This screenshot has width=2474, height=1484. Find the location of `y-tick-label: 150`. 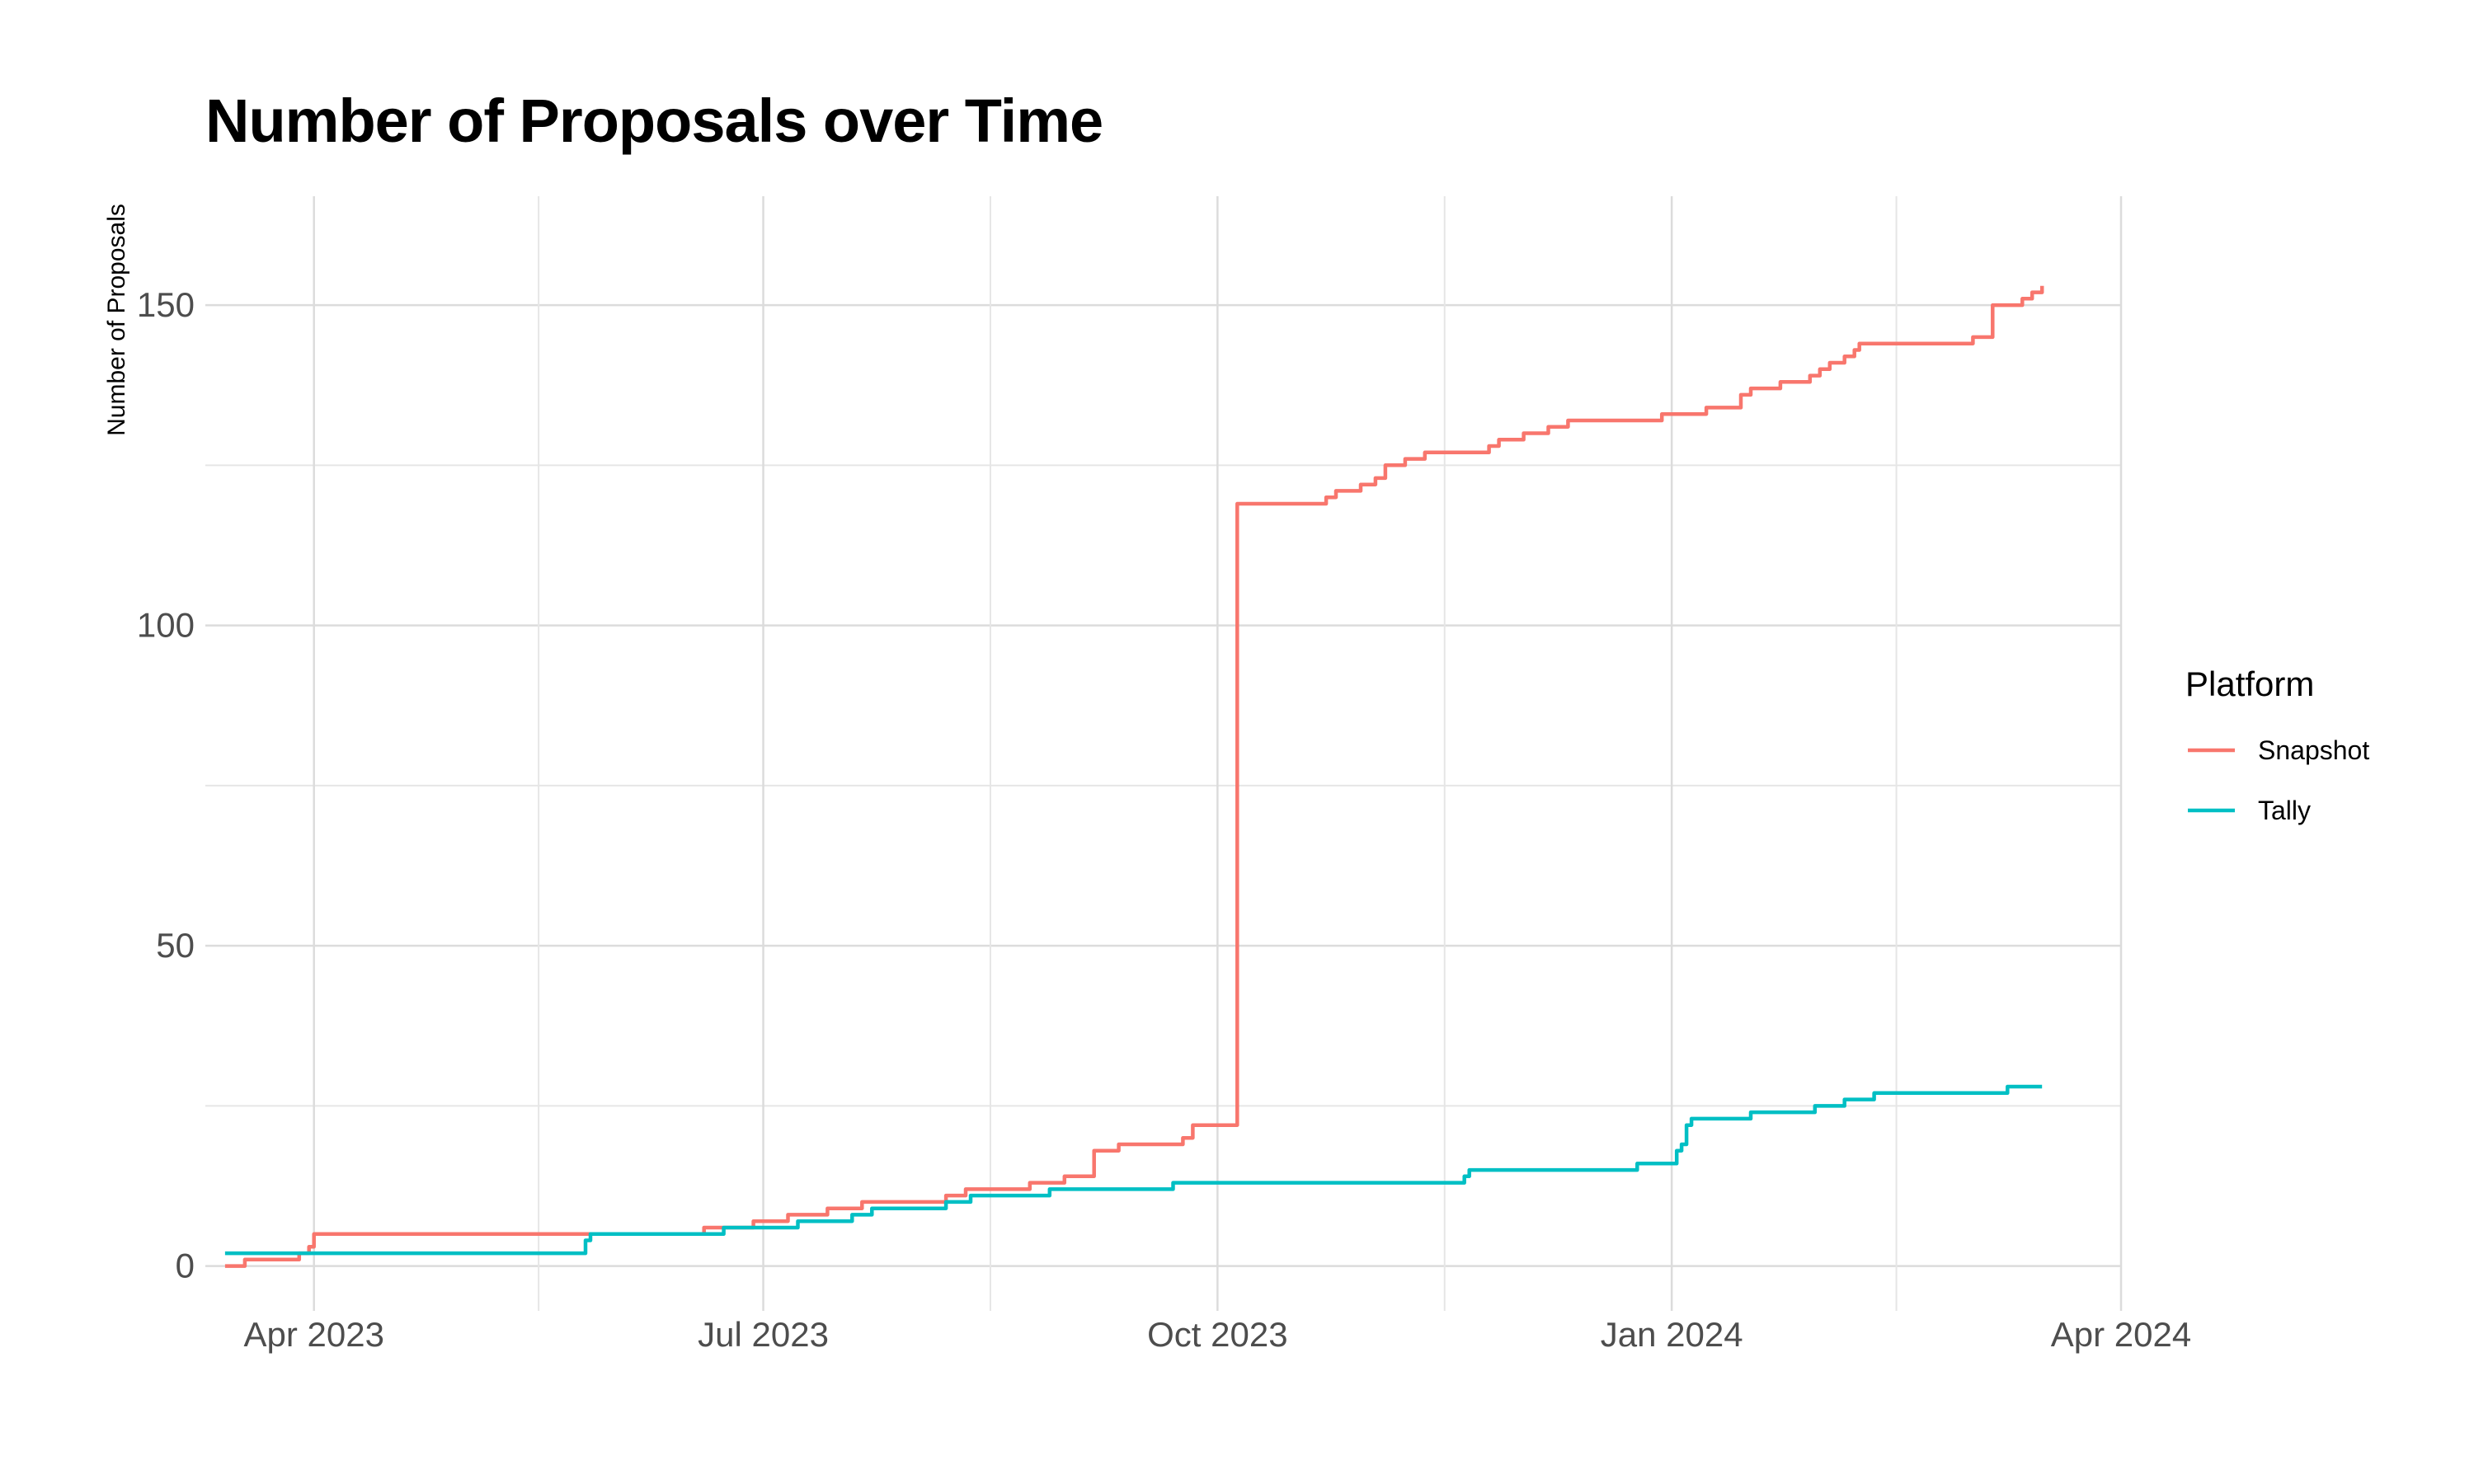

y-tick-label: 150 is located at coordinates (166, 304).